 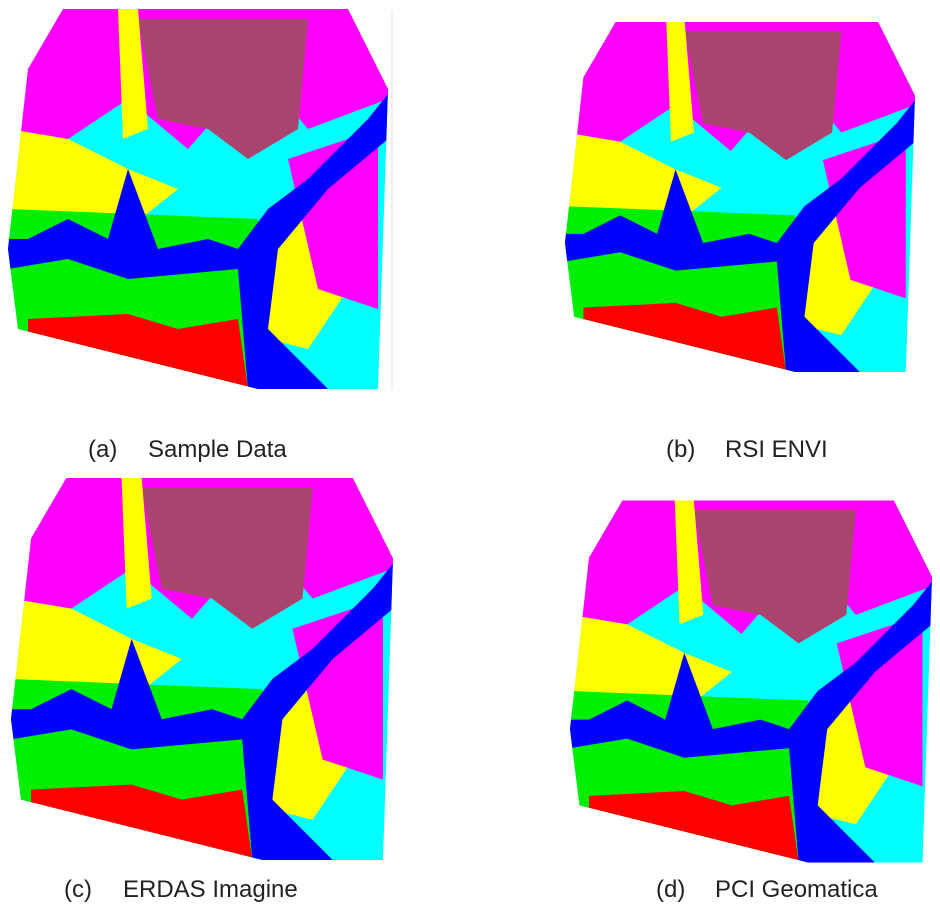 What do you see at coordinates (740, 197) in the screenshot?
I see `panel-image` at bounding box center [740, 197].